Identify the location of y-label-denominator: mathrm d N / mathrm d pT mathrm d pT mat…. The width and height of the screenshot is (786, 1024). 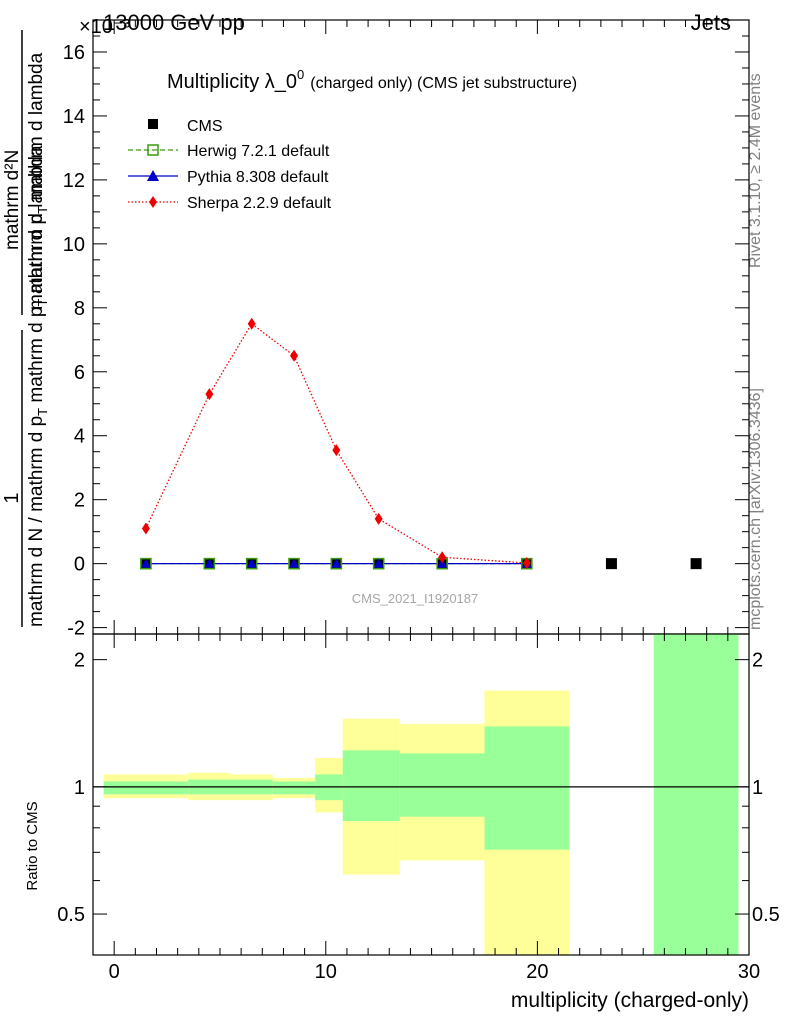
(38, 386).